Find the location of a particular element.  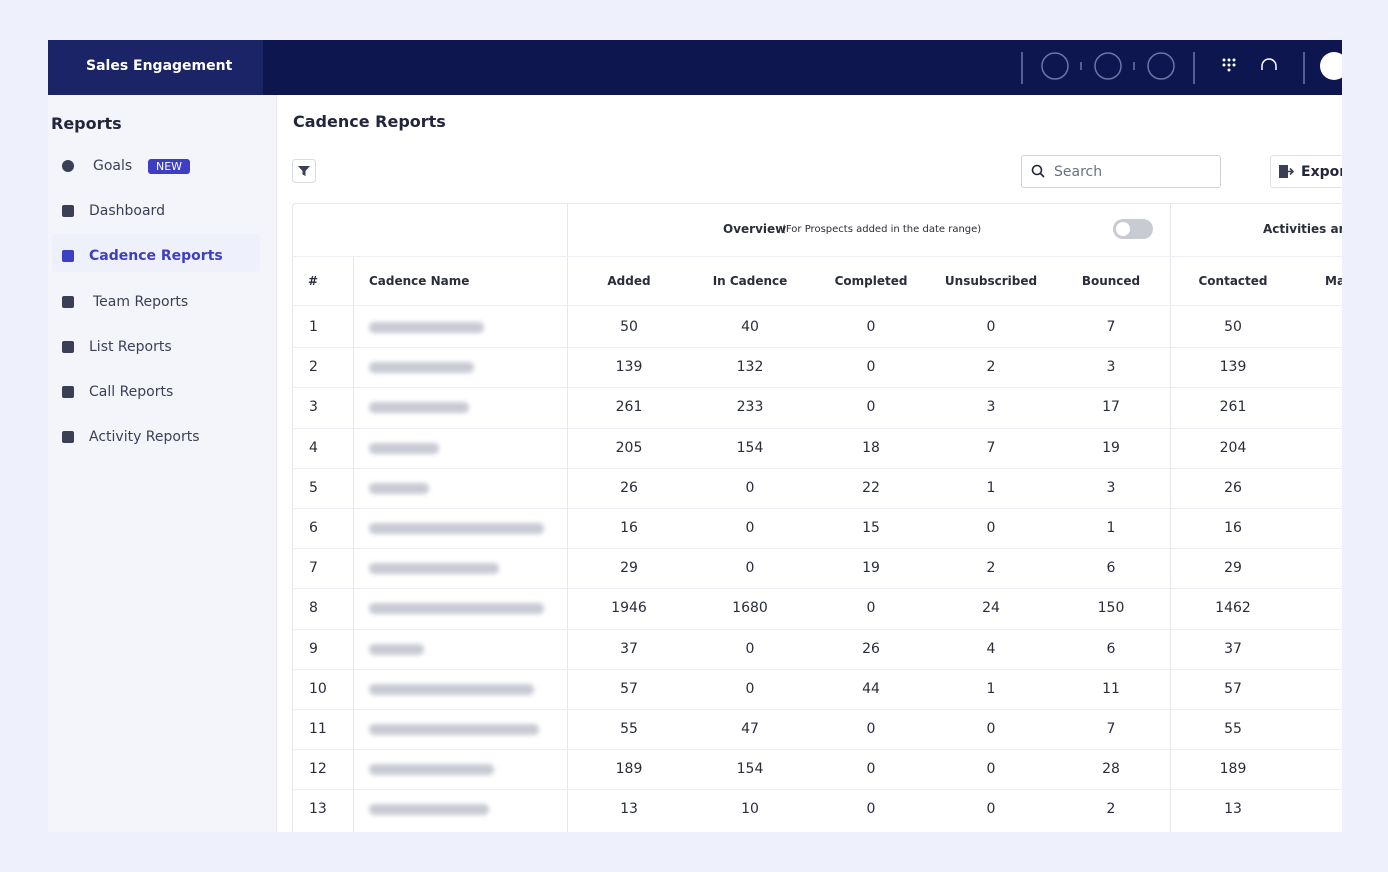

cell-value: 11 is located at coordinates (1111, 688).